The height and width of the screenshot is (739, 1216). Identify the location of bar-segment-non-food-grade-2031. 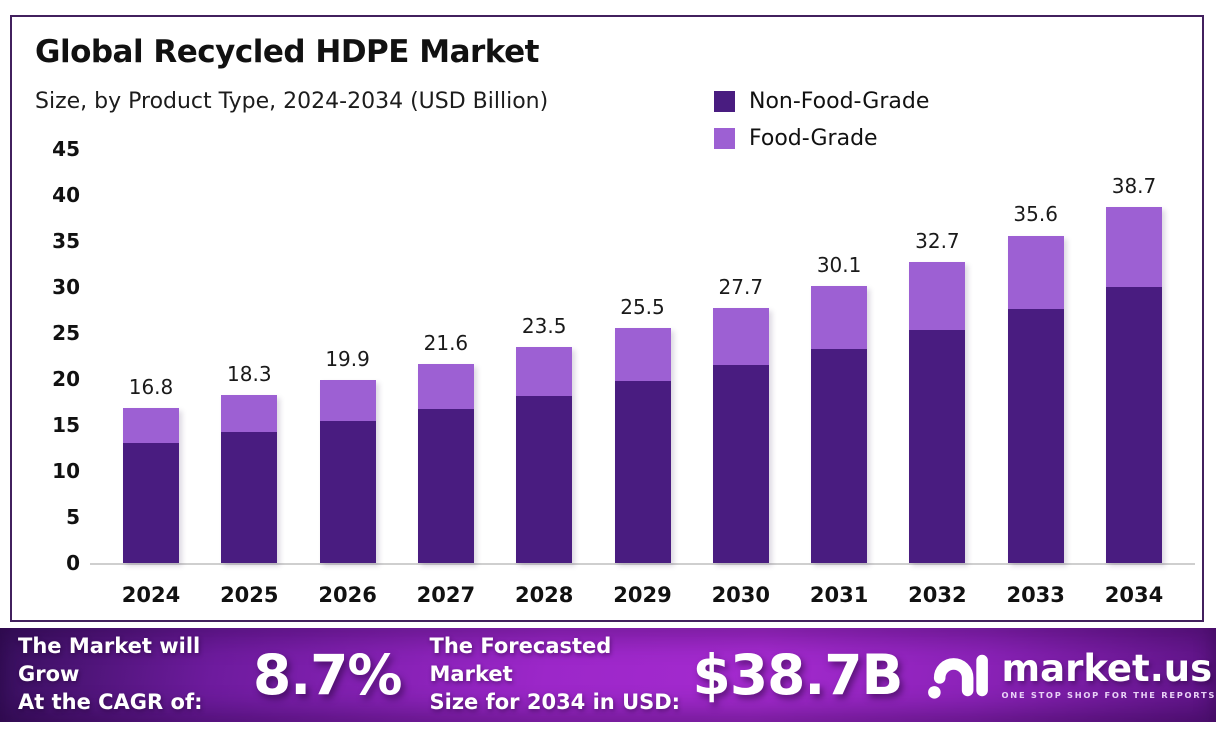
(839, 455).